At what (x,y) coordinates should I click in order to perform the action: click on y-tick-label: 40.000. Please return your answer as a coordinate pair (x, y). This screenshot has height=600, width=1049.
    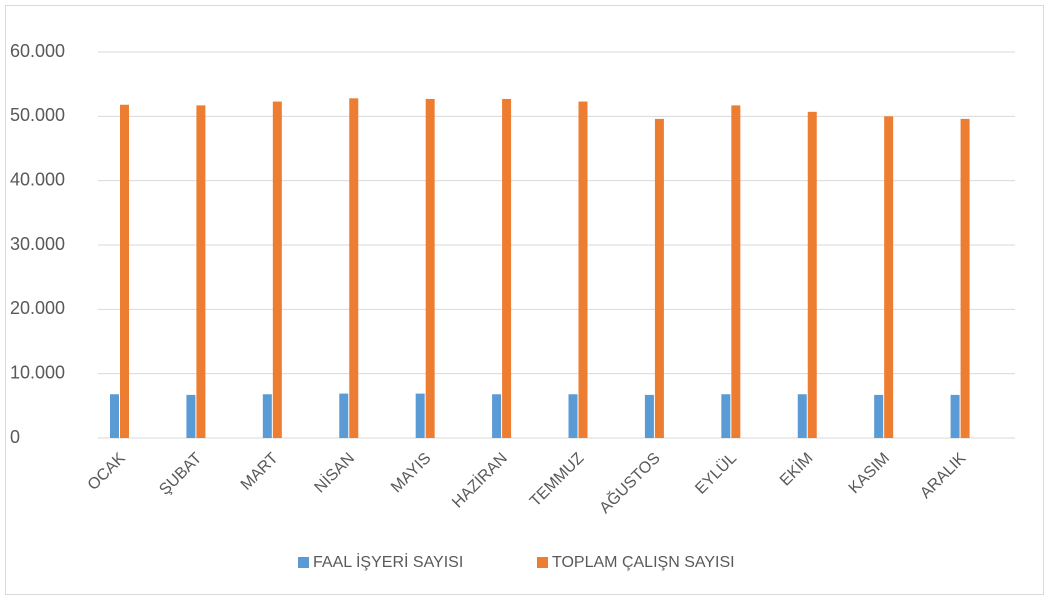
    Looking at the image, I should click on (37, 179).